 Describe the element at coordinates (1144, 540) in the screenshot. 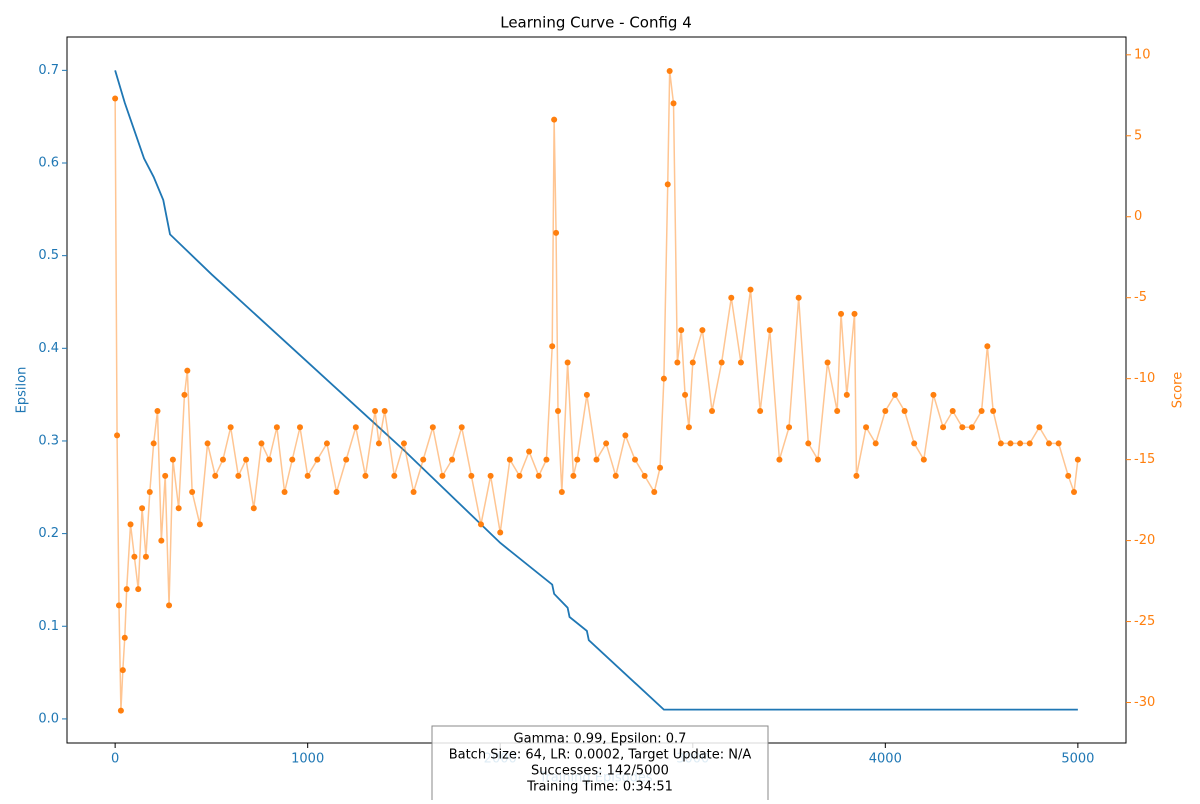

I see `y2-tick-label: -20` at that location.